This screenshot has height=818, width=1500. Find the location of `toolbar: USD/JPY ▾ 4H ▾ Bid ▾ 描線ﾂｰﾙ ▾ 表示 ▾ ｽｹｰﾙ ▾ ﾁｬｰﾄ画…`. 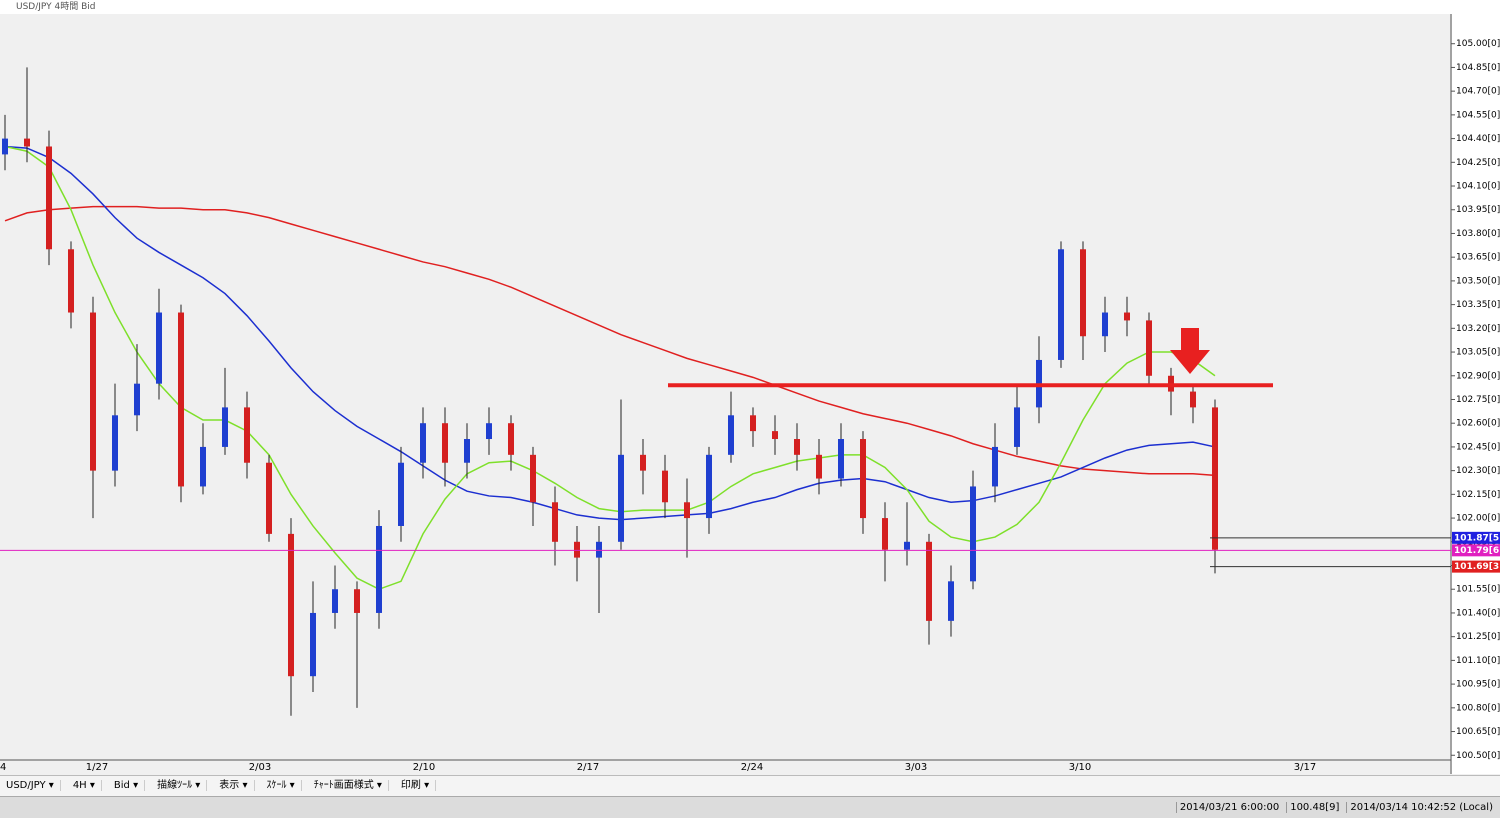

toolbar: USD/JPY ▾ 4H ▾ Bid ▾ 描線ﾂｰﾙ ▾ 表示 ▾ ｽｹｰﾙ ▾ ﾁｬｰﾄ画… is located at coordinates (750, 785).